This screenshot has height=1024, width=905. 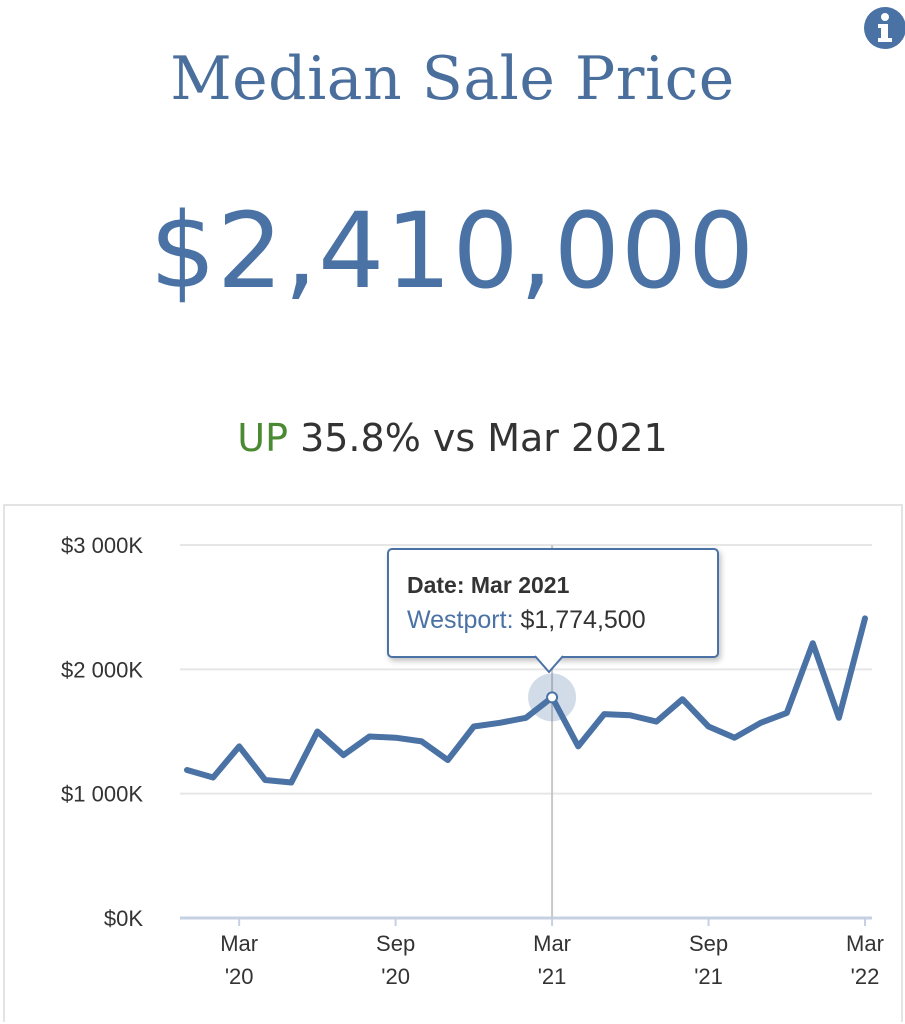 I want to click on chart-tooltip: Date: Mar 2021 Westport: $1,774,500, so click(x=553, y=603).